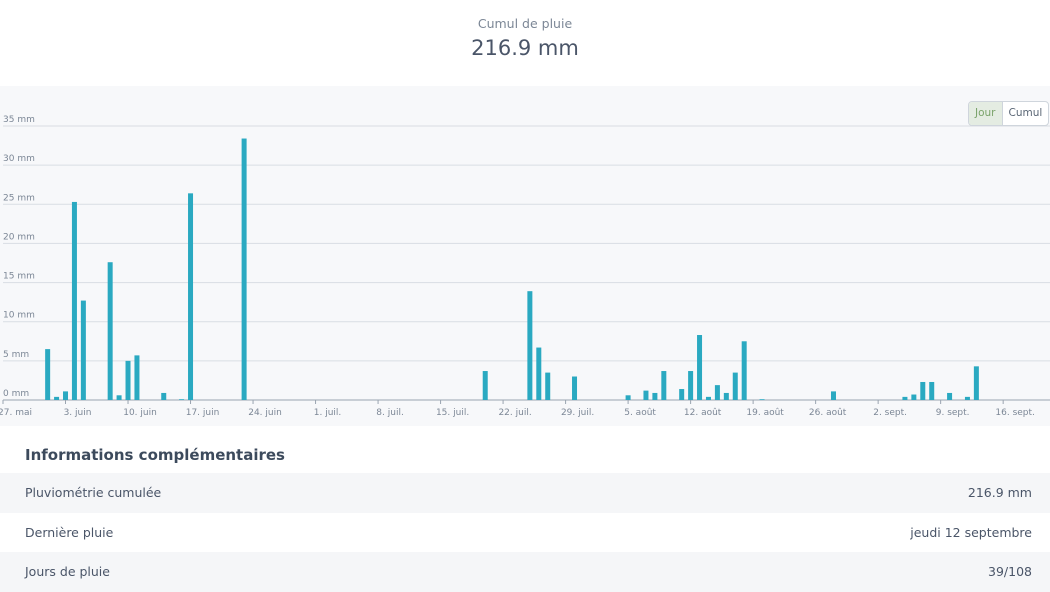  I want to click on x-tick-label: 5. août, so click(640, 413).